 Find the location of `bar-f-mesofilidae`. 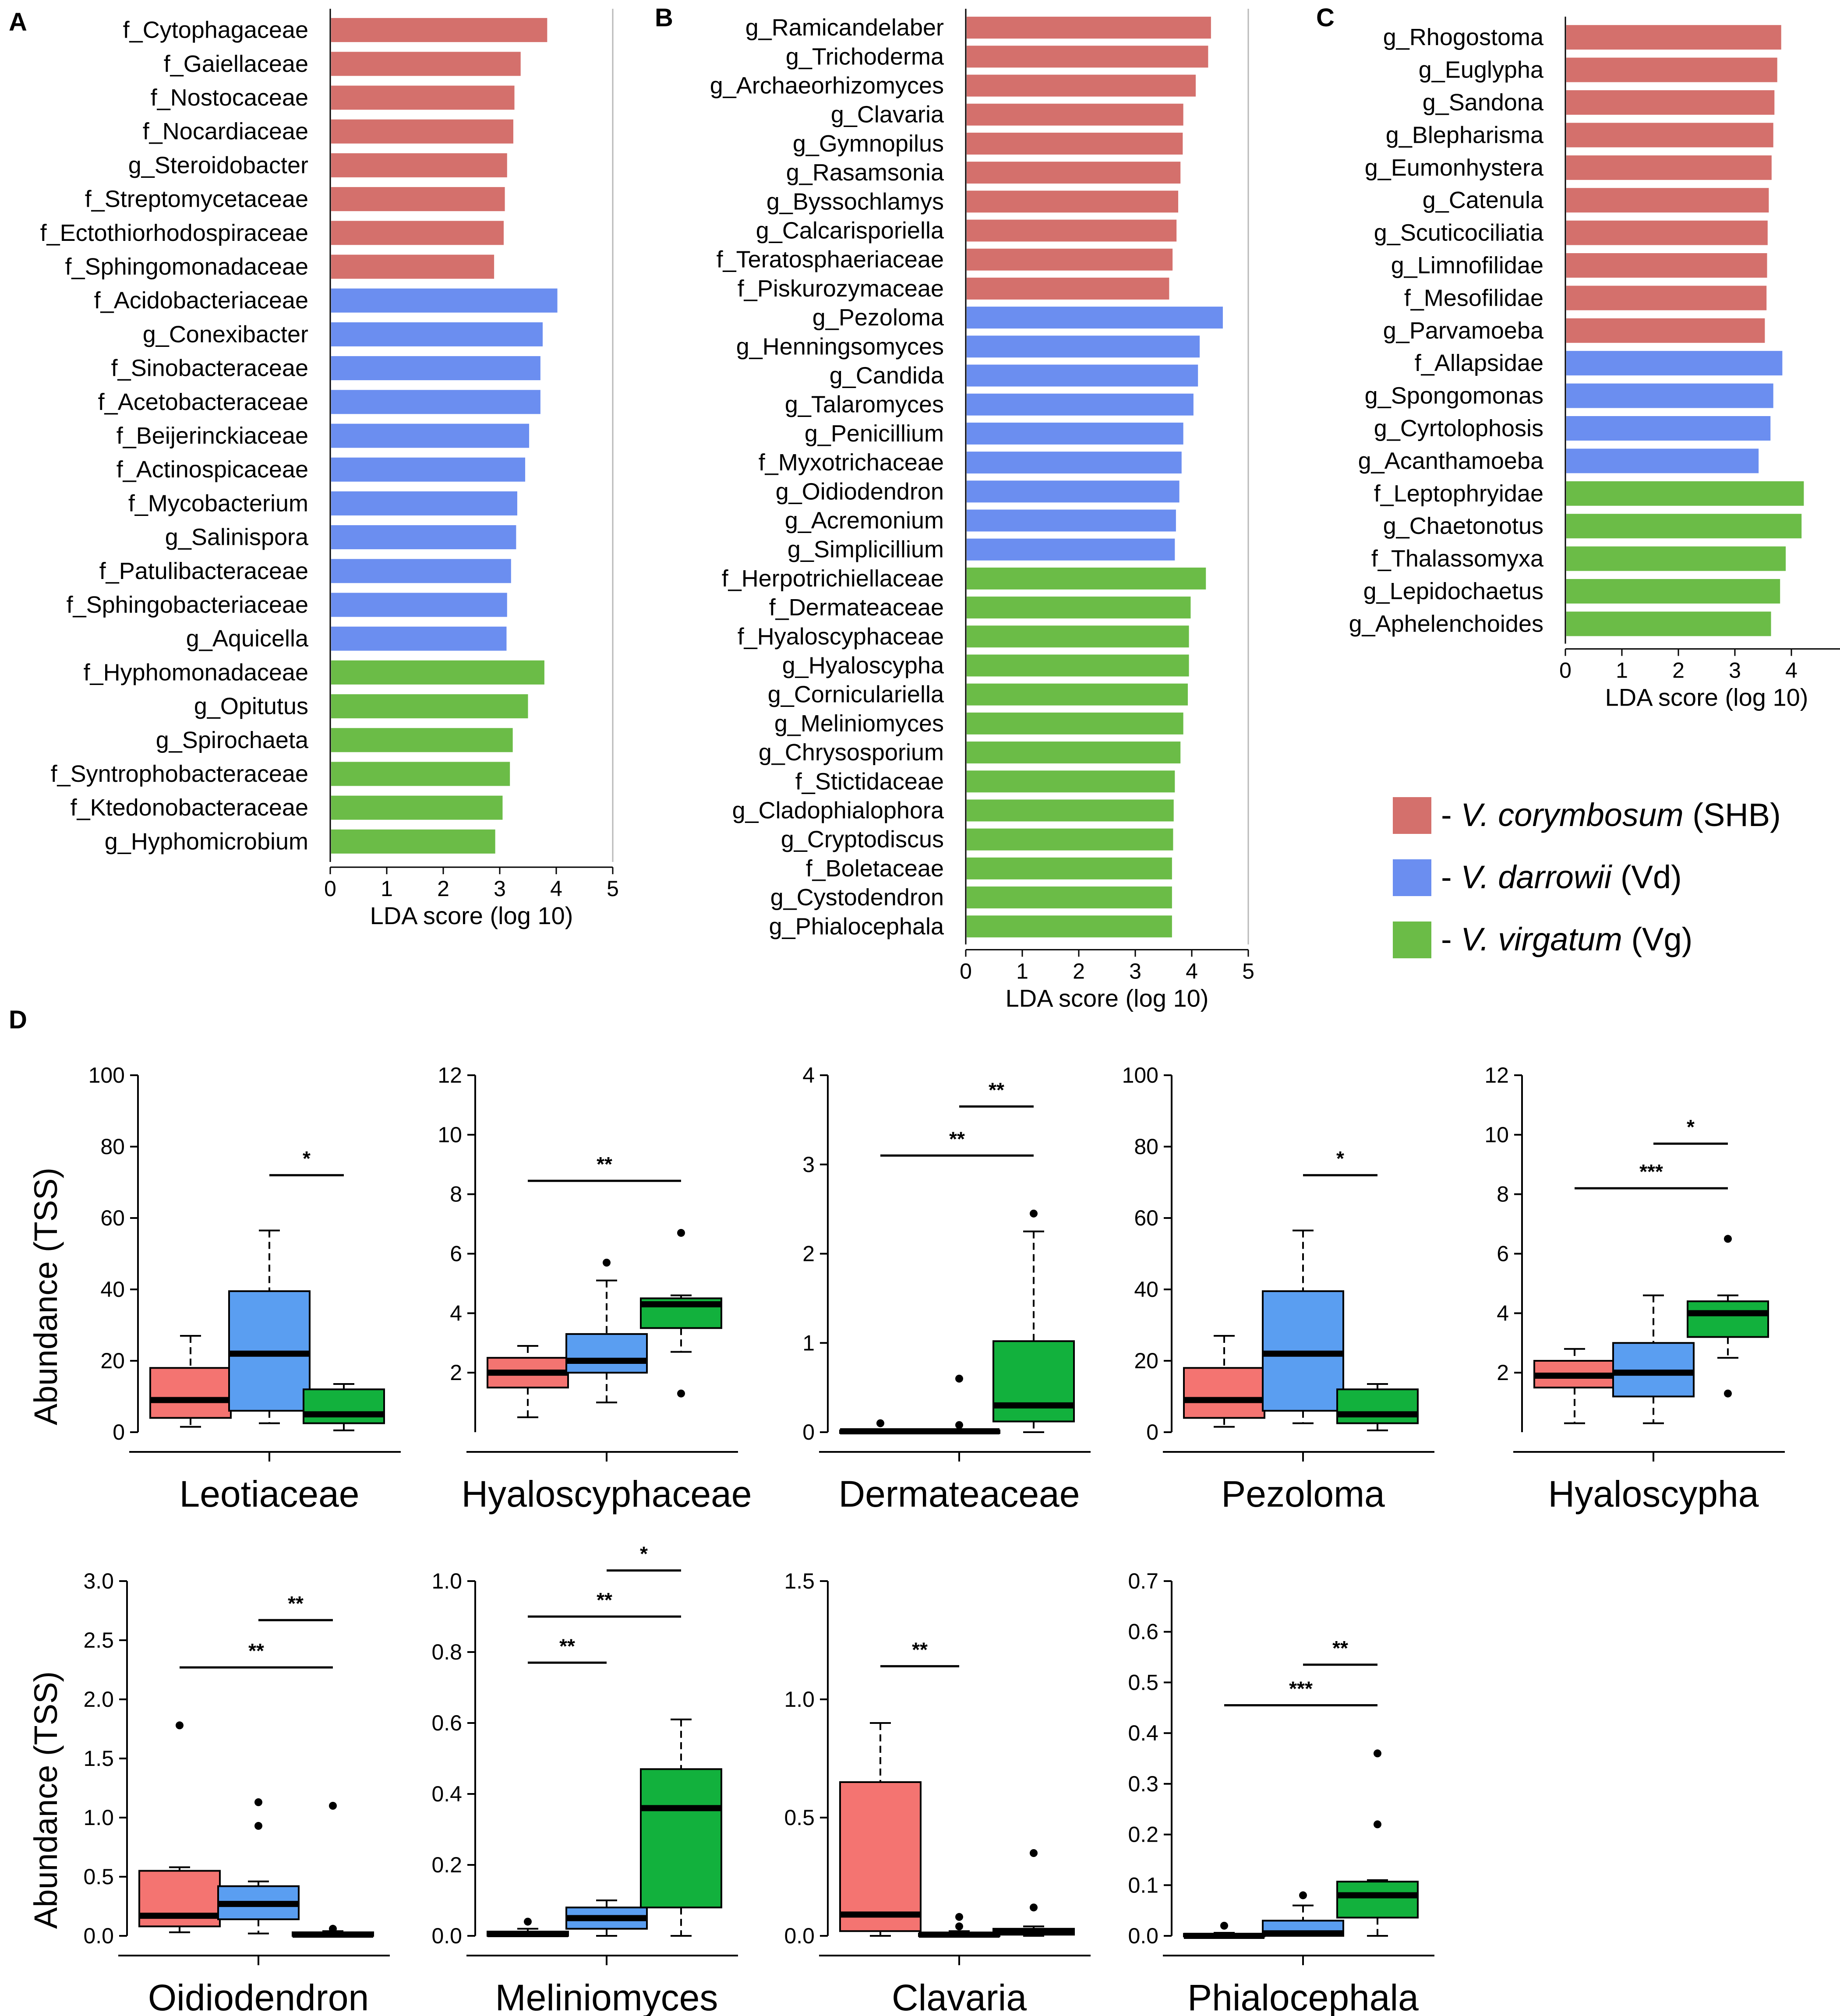

bar-f-mesofilidae is located at coordinates (1666, 298).